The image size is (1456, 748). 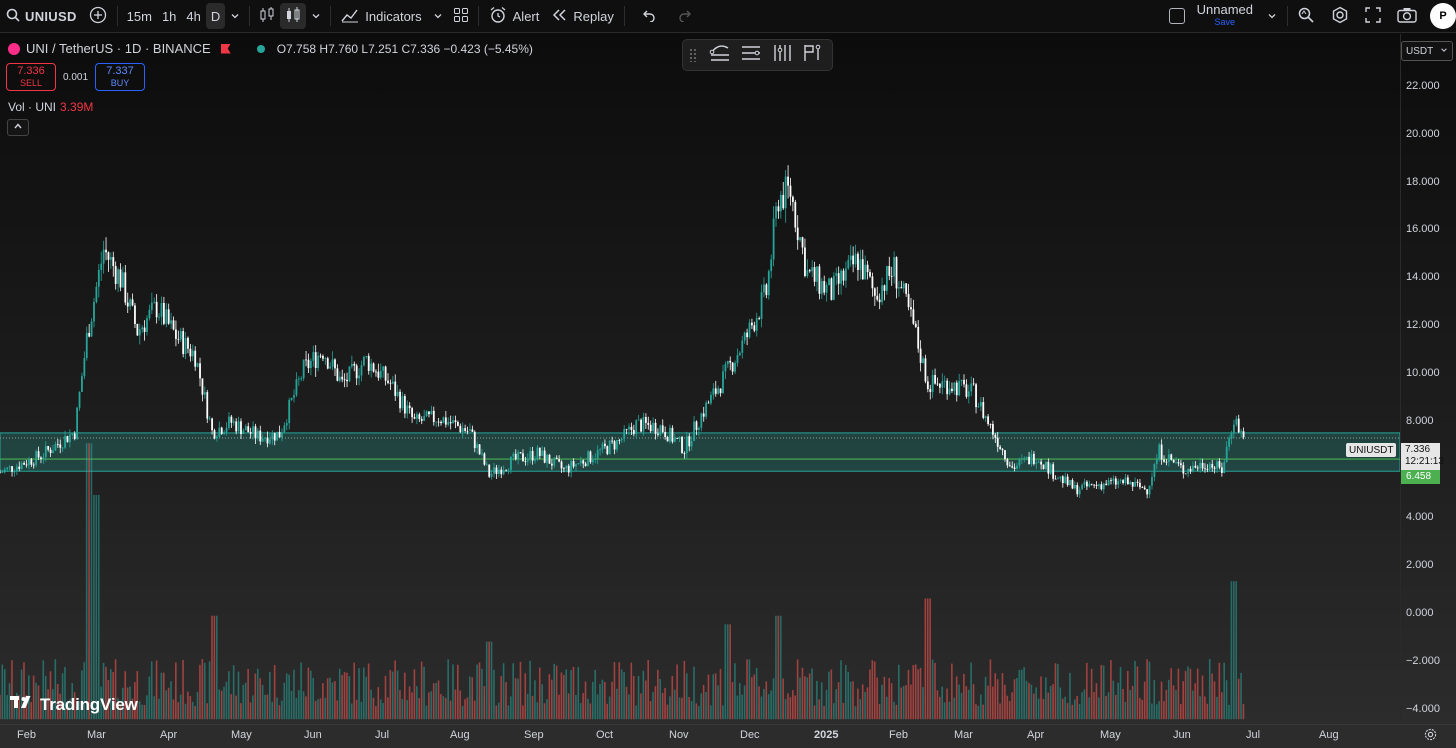 I want to click on price-axis, so click(x=1428, y=379).